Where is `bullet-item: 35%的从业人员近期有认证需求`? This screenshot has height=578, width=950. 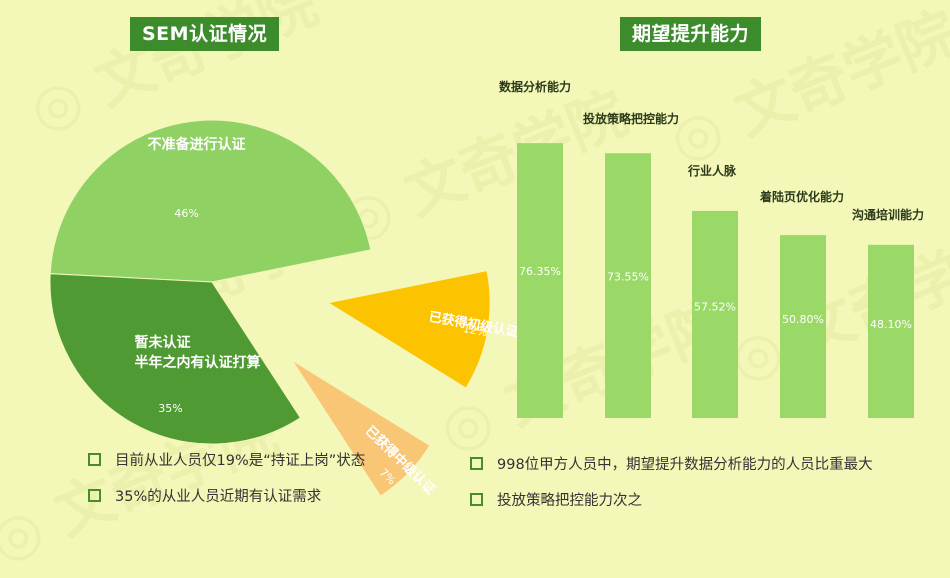
bullet-item: 35%的从业人员近期有认证需求 is located at coordinates (226, 495).